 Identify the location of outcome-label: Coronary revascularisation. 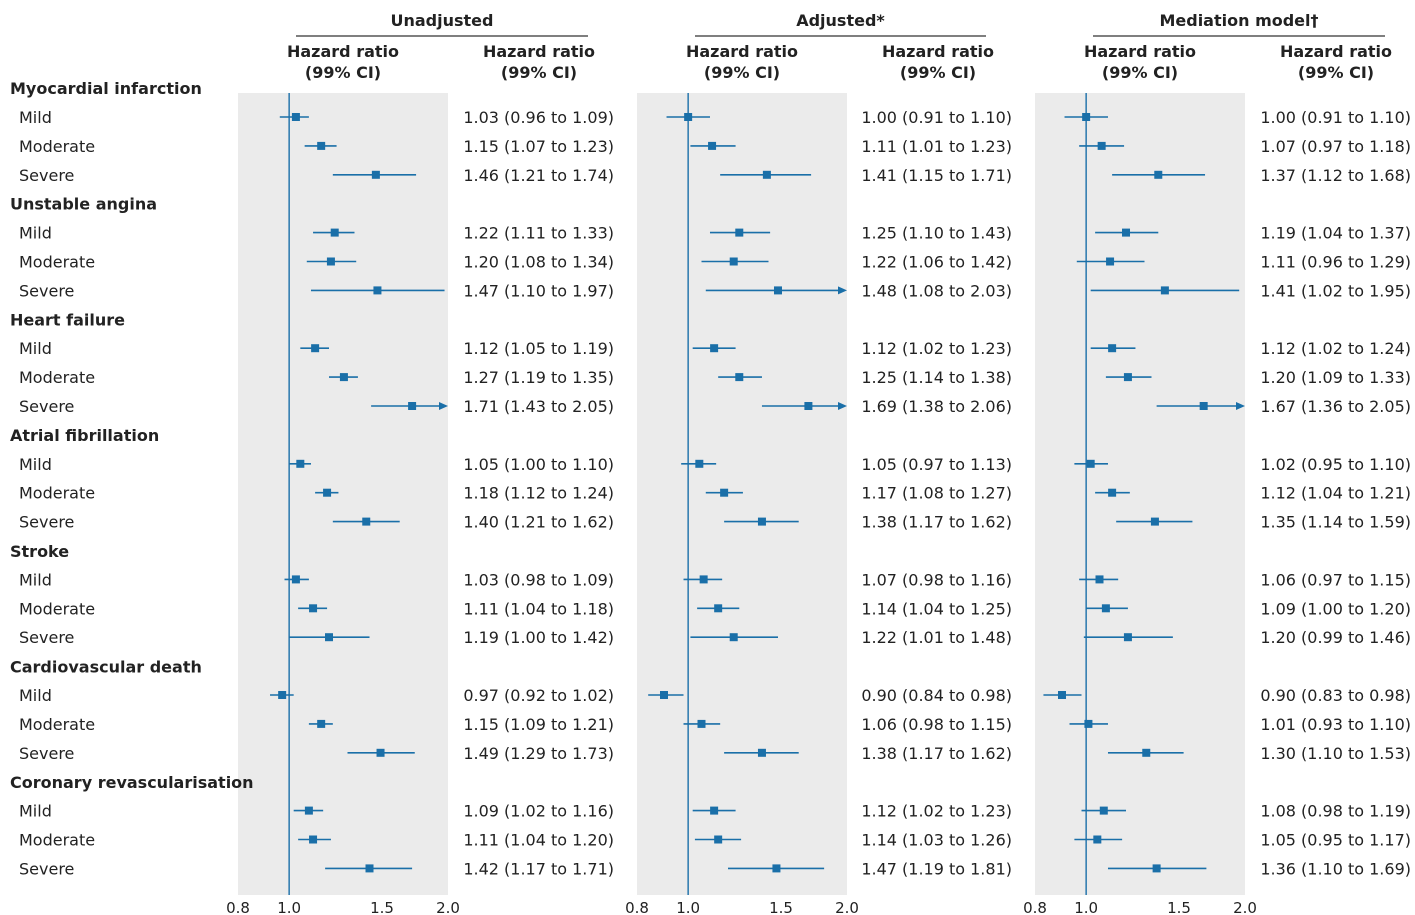
(132, 782).